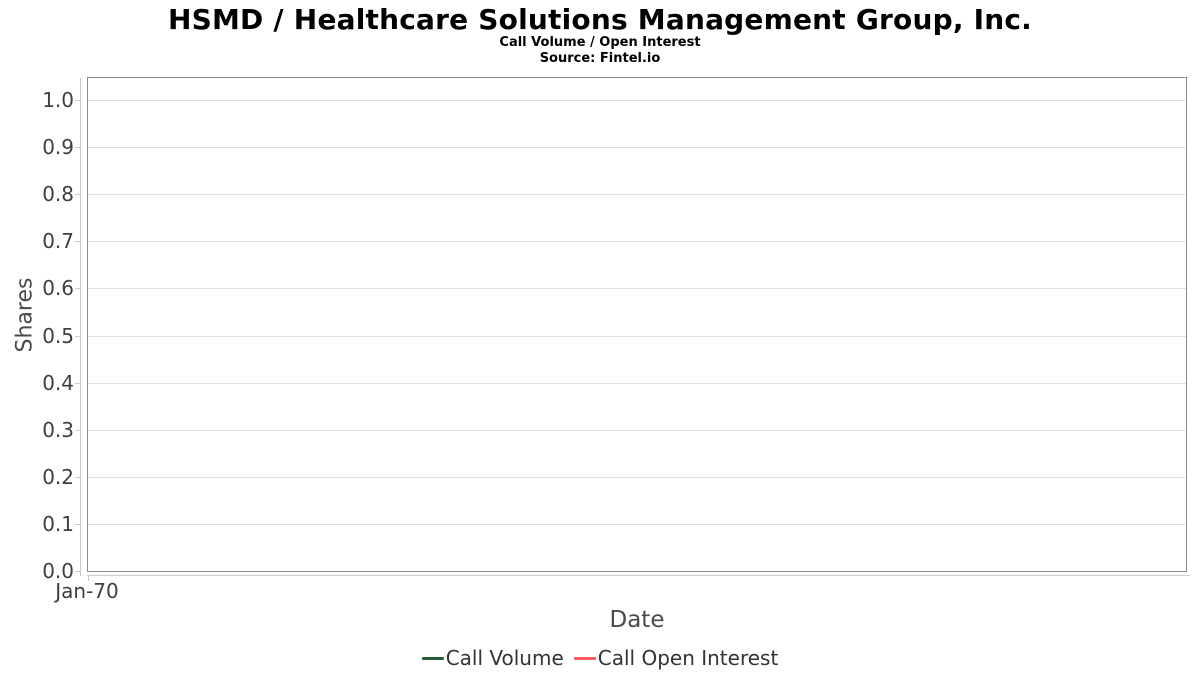 This screenshot has width=1200, height=675. What do you see at coordinates (58, 383) in the screenshot?
I see `y-tick-label: 0.4` at bounding box center [58, 383].